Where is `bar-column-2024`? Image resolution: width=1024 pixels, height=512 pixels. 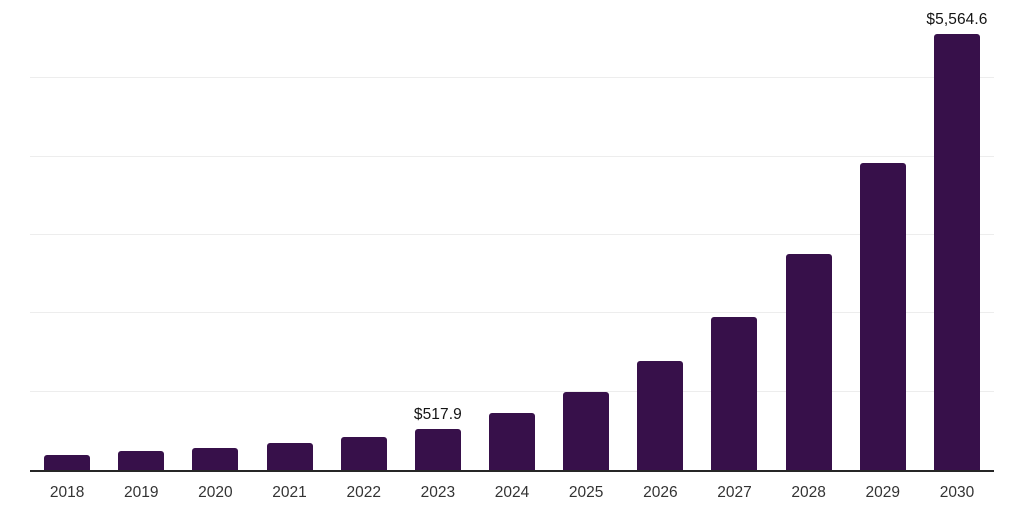 bar-column-2024 is located at coordinates (512, 235).